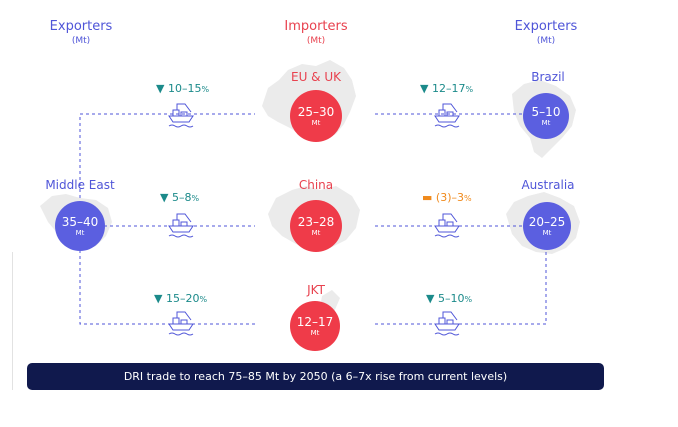 This screenshot has height=427, width=678. I want to click on node-label-jkt: JKT, so click(316, 290).